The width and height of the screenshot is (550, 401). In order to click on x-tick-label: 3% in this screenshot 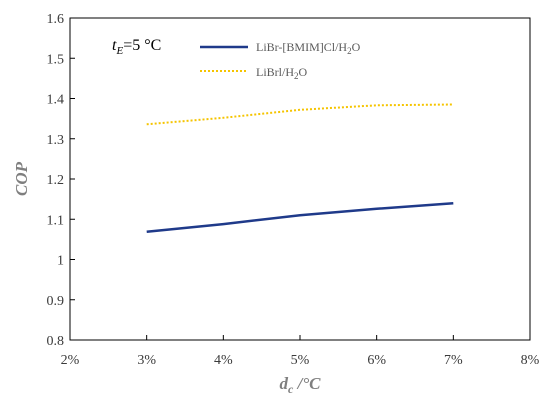, I will do `click(146, 360)`.